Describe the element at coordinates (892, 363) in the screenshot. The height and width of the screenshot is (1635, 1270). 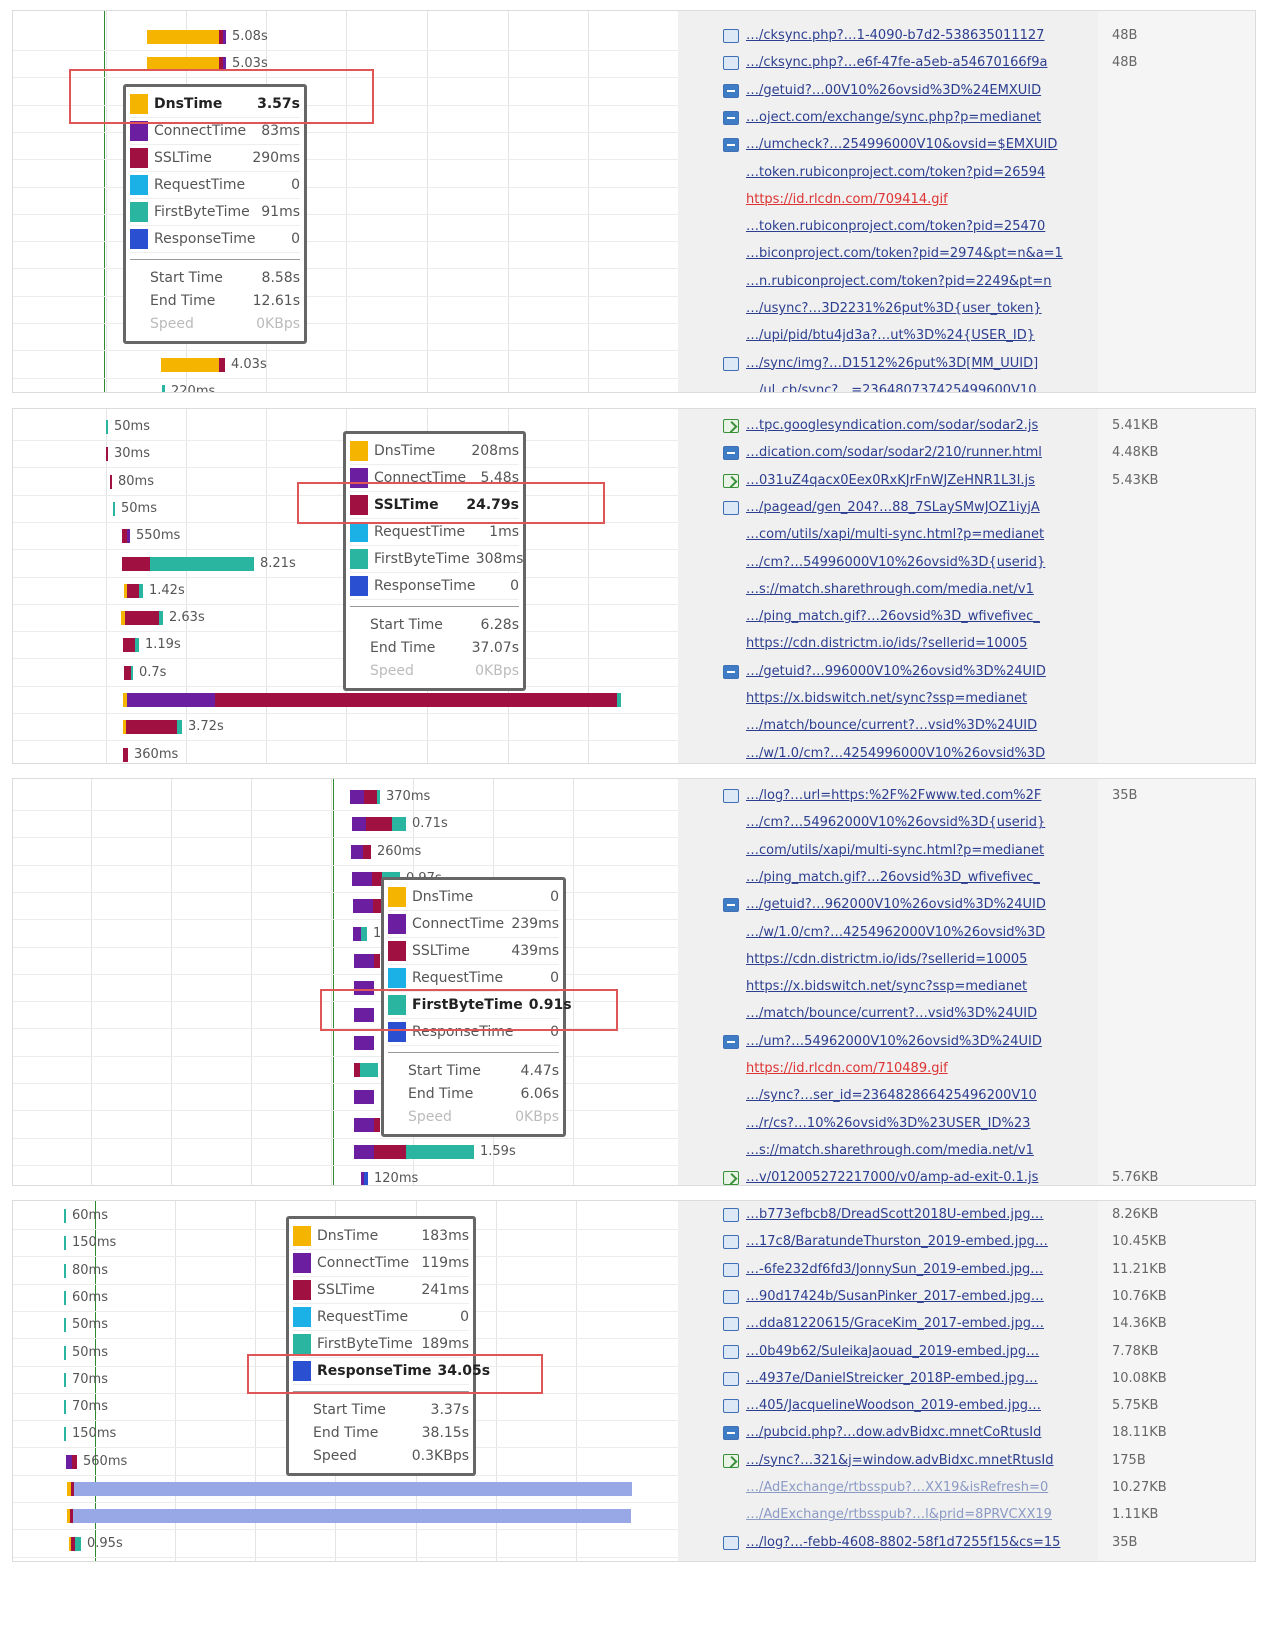
I see `request-url-link: …/sync/img?…D1512%26put%3D[MM_UUID]` at that location.